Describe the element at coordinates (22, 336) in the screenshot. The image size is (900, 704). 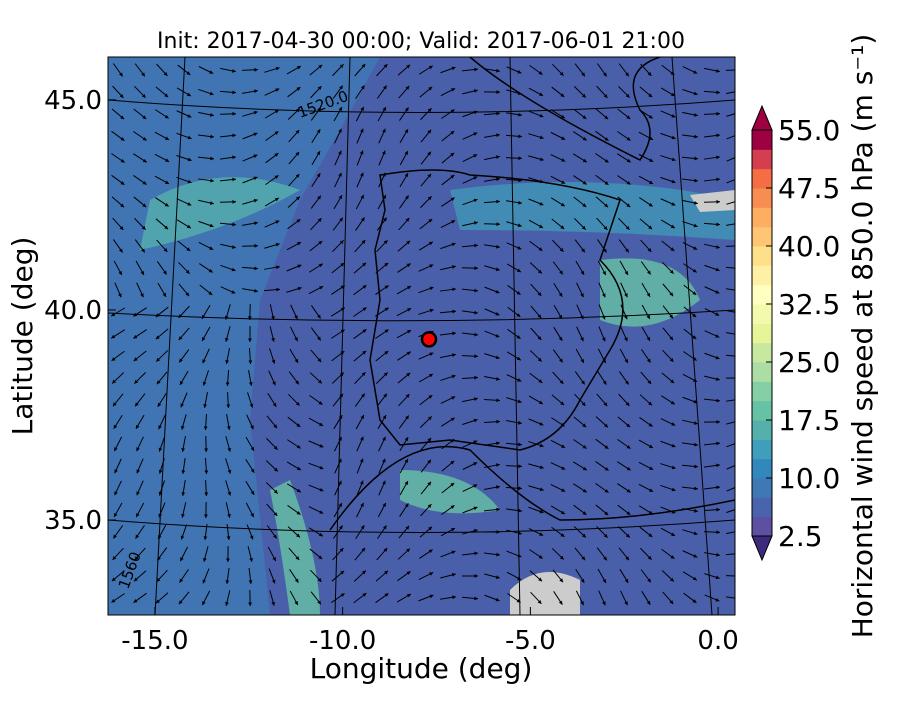
I see `y-axis-label: Latitude (deg)` at that location.